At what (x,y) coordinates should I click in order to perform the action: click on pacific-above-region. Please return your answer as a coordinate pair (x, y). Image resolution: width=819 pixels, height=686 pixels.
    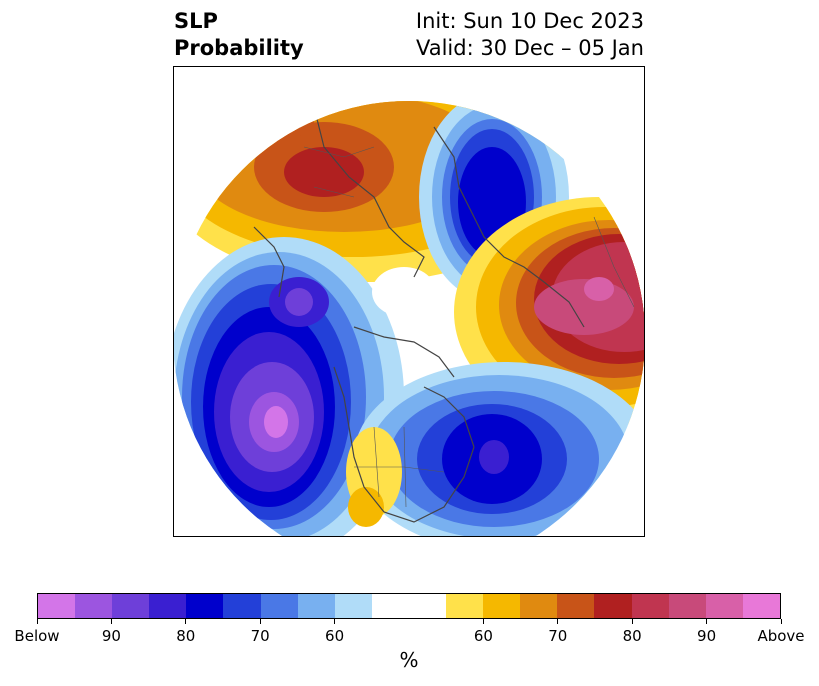
    Looking at the image, I should click on (549, 312).